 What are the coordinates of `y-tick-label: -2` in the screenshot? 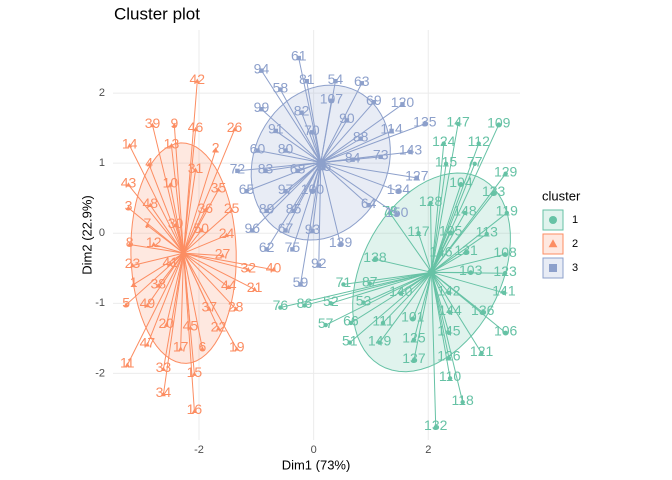 It's located at (100, 373).